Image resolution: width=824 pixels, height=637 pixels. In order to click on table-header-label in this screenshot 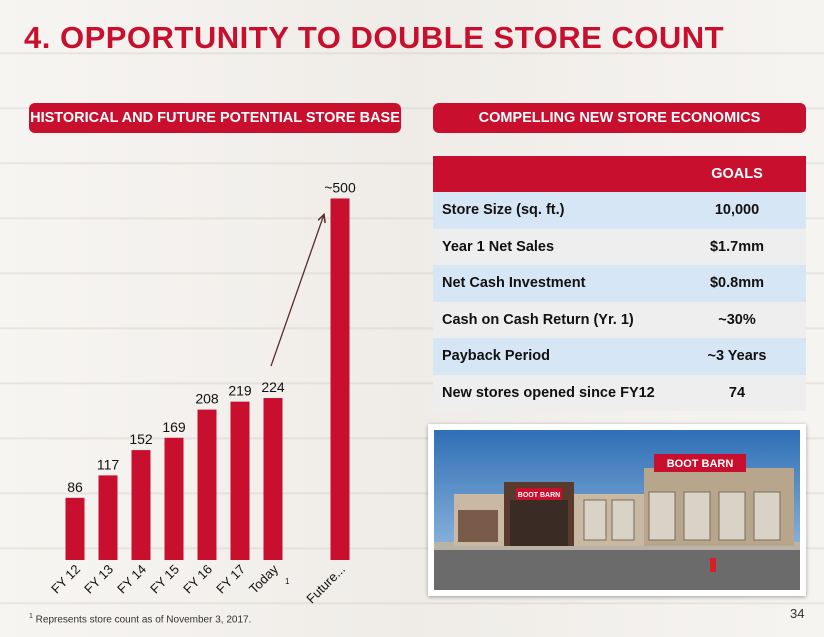, I will do `click(550, 174)`.